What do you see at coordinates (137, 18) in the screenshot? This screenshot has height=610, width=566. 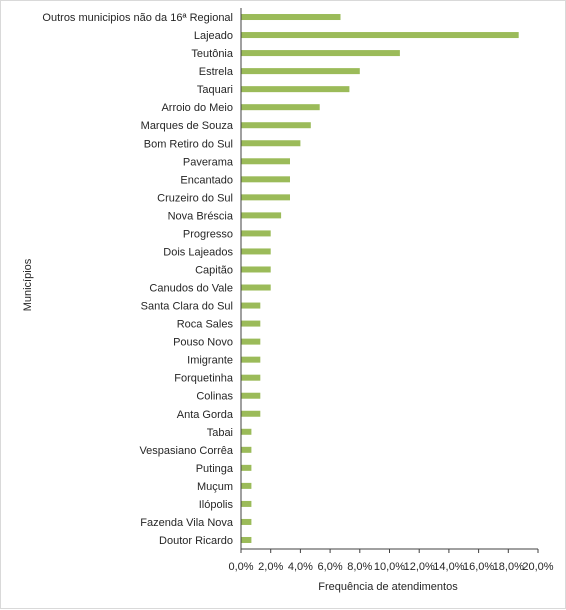 I see `category-label-1: Outros municipios não da 16ª Regional` at bounding box center [137, 18].